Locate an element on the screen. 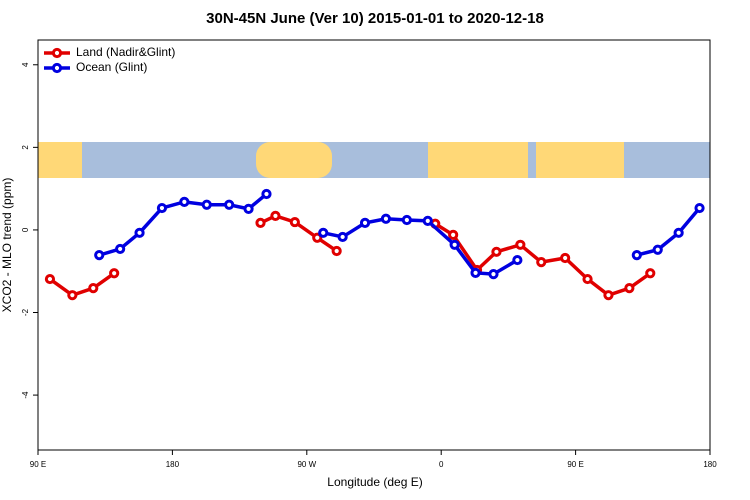 The width and height of the screenshot is (750, 500). y-tick-label: -2 is located at coordinates (25, 312).